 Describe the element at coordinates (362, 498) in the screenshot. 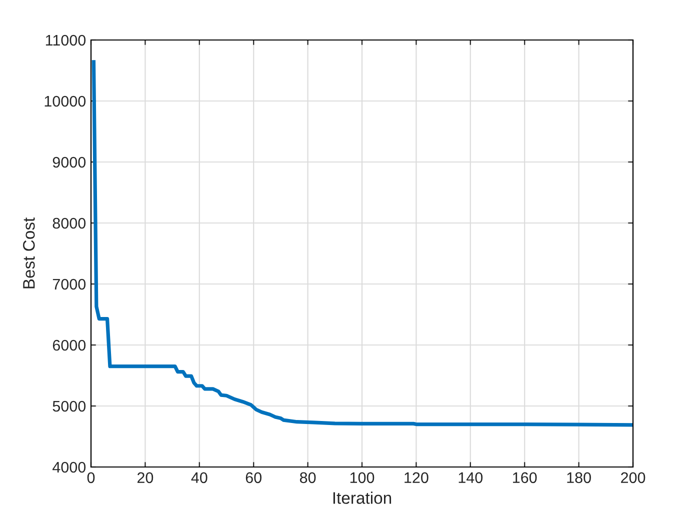

I see `x-axis-title: Iteration` at that location.